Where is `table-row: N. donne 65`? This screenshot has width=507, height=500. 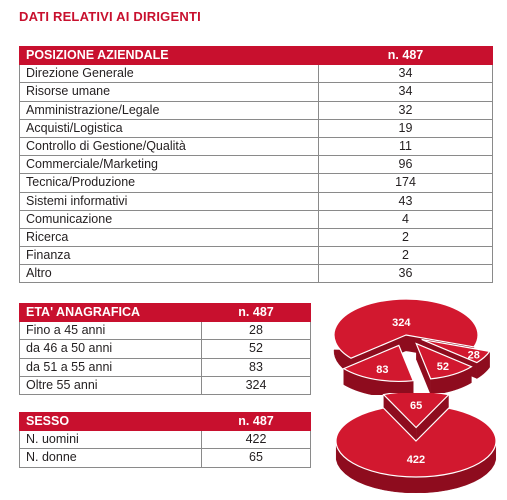
table-row: N. donne 65 is located at coordinates (165, 458).